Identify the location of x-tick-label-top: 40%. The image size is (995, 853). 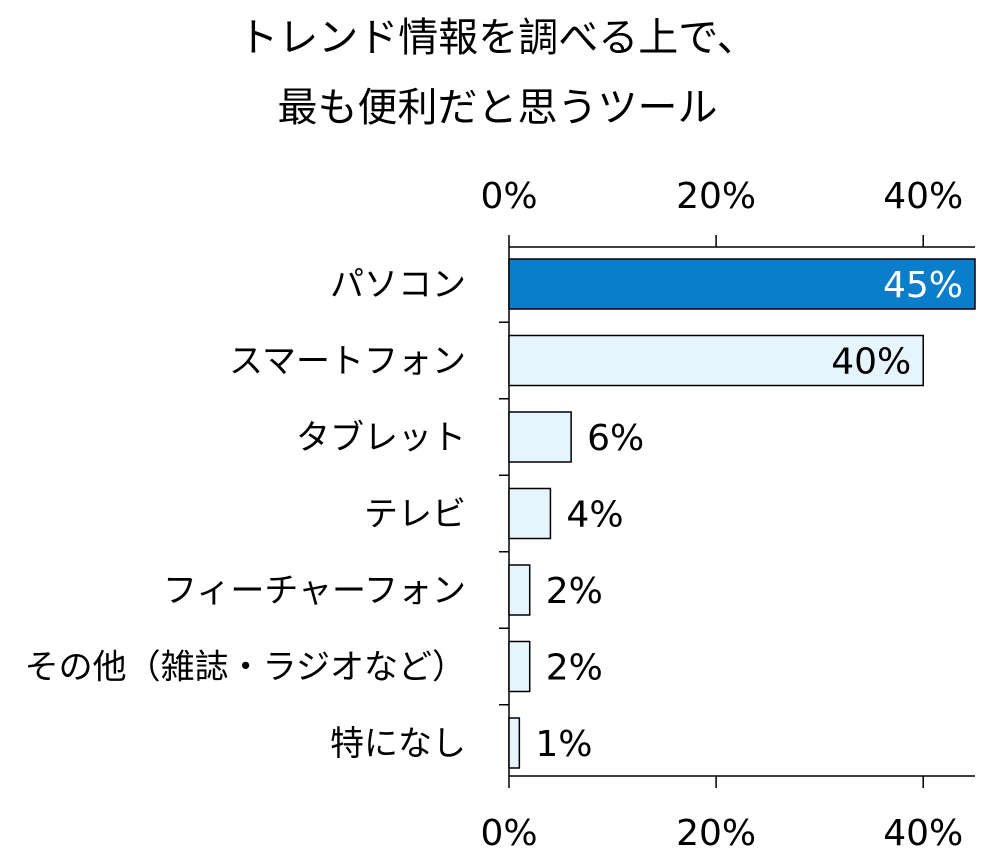
(923, 196).